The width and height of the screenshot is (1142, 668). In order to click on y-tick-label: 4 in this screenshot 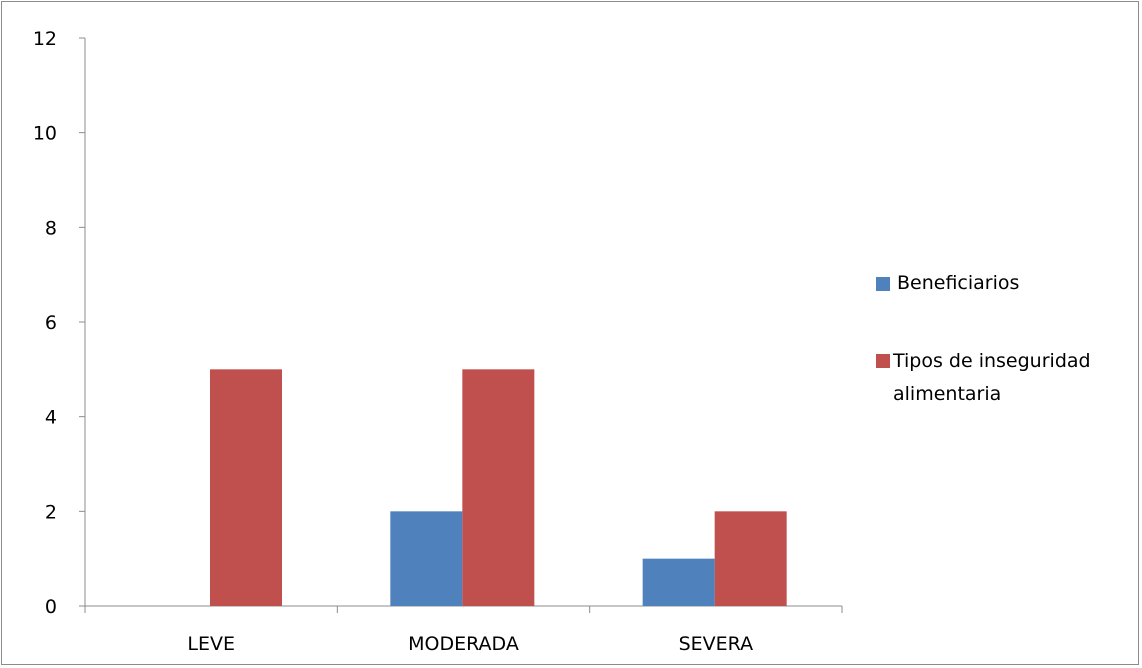, I will do `click(51, 418)`.